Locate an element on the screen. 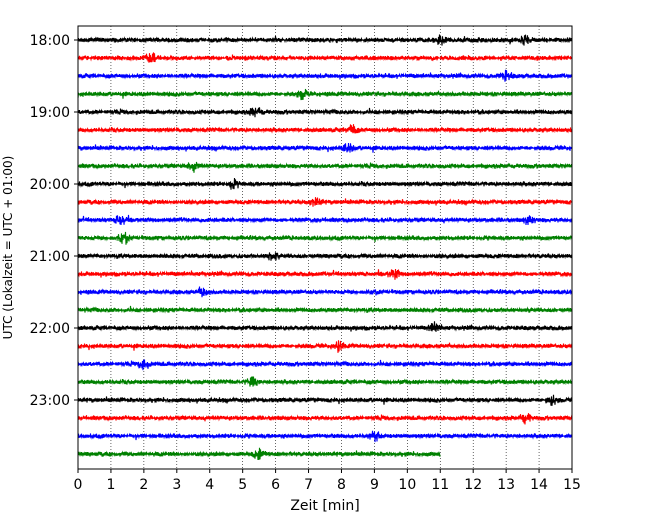  x-tick-label: 8 is located at coordinates (341, 485).